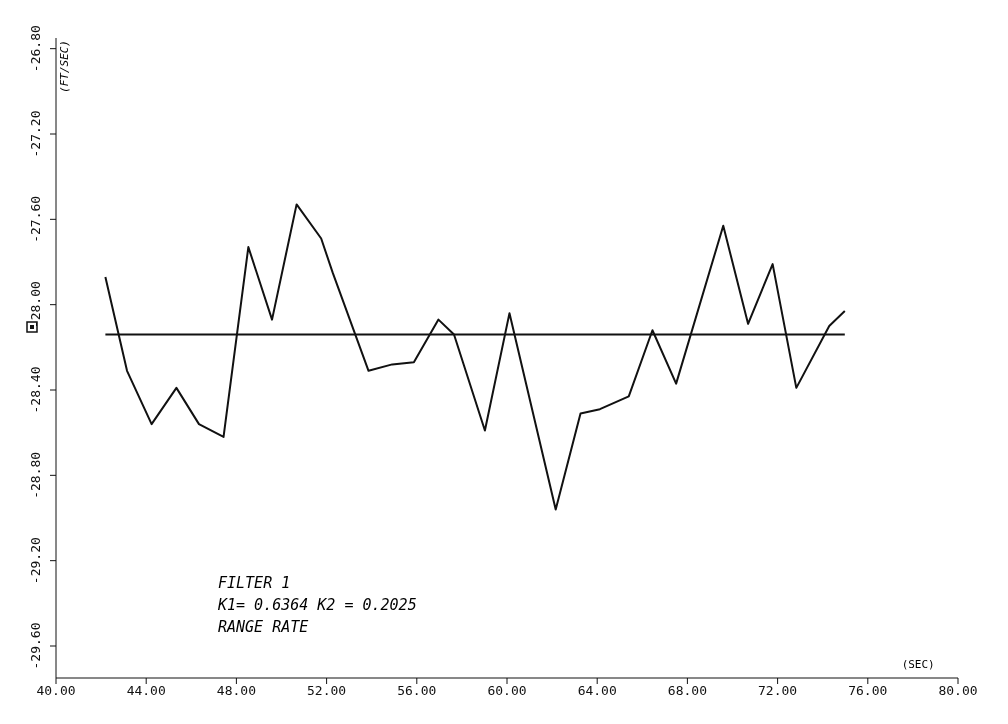  Describe the element at coordinates (597, 691) in the screenshot. I see `x-tick-label: 64.00` at that location.